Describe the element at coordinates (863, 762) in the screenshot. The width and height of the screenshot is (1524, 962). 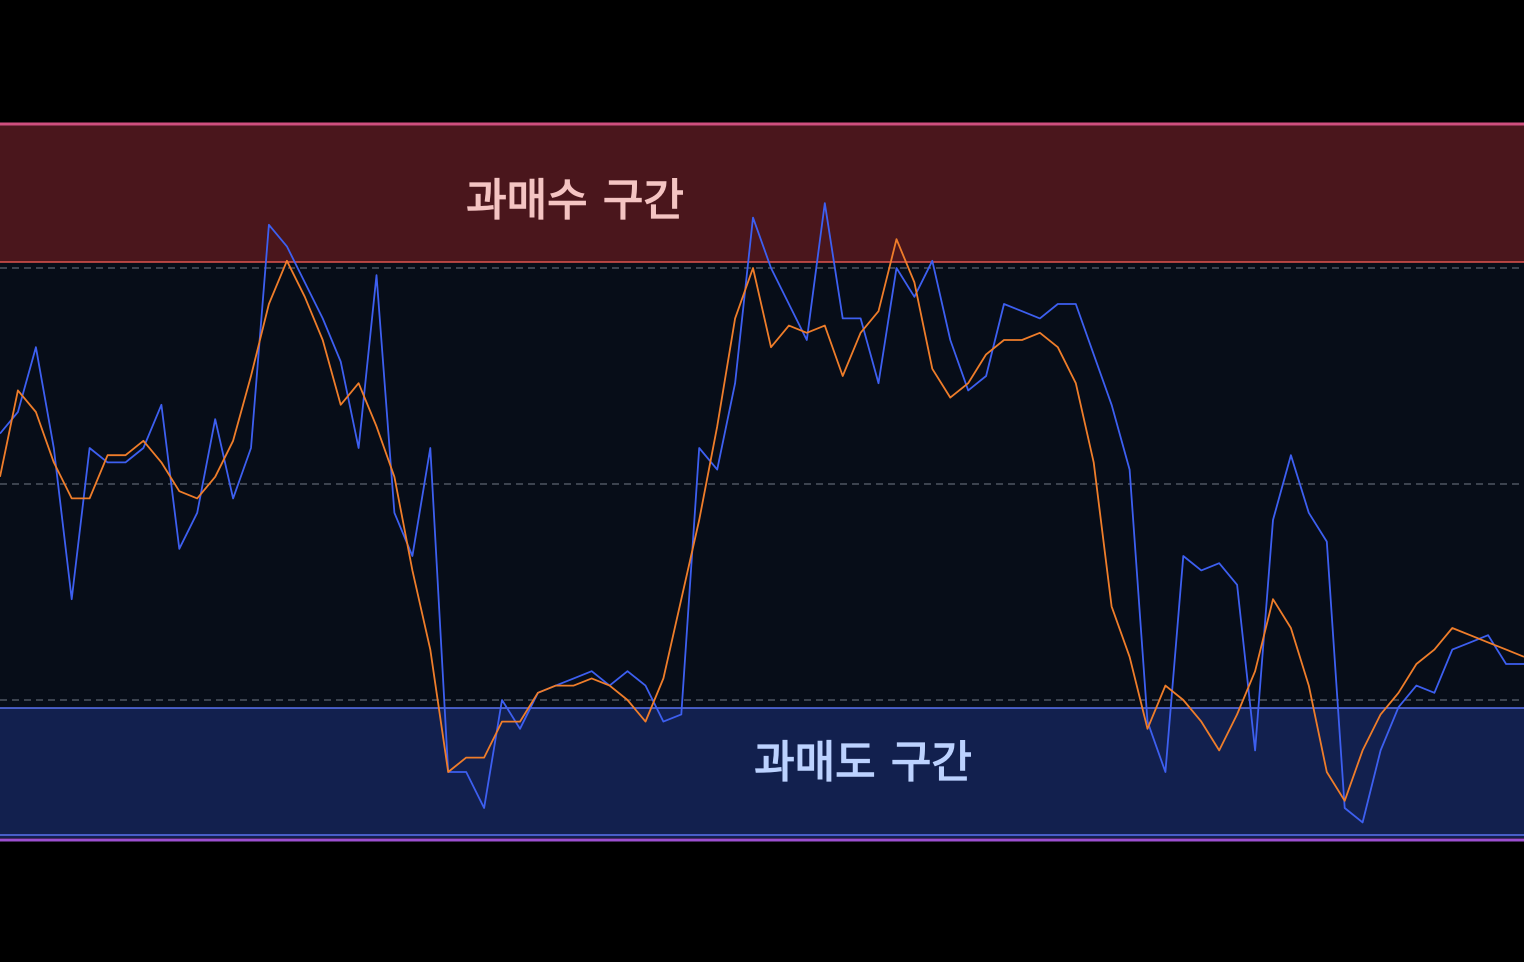
I see `oversold-zone-label: 과매도 구간` at that location.